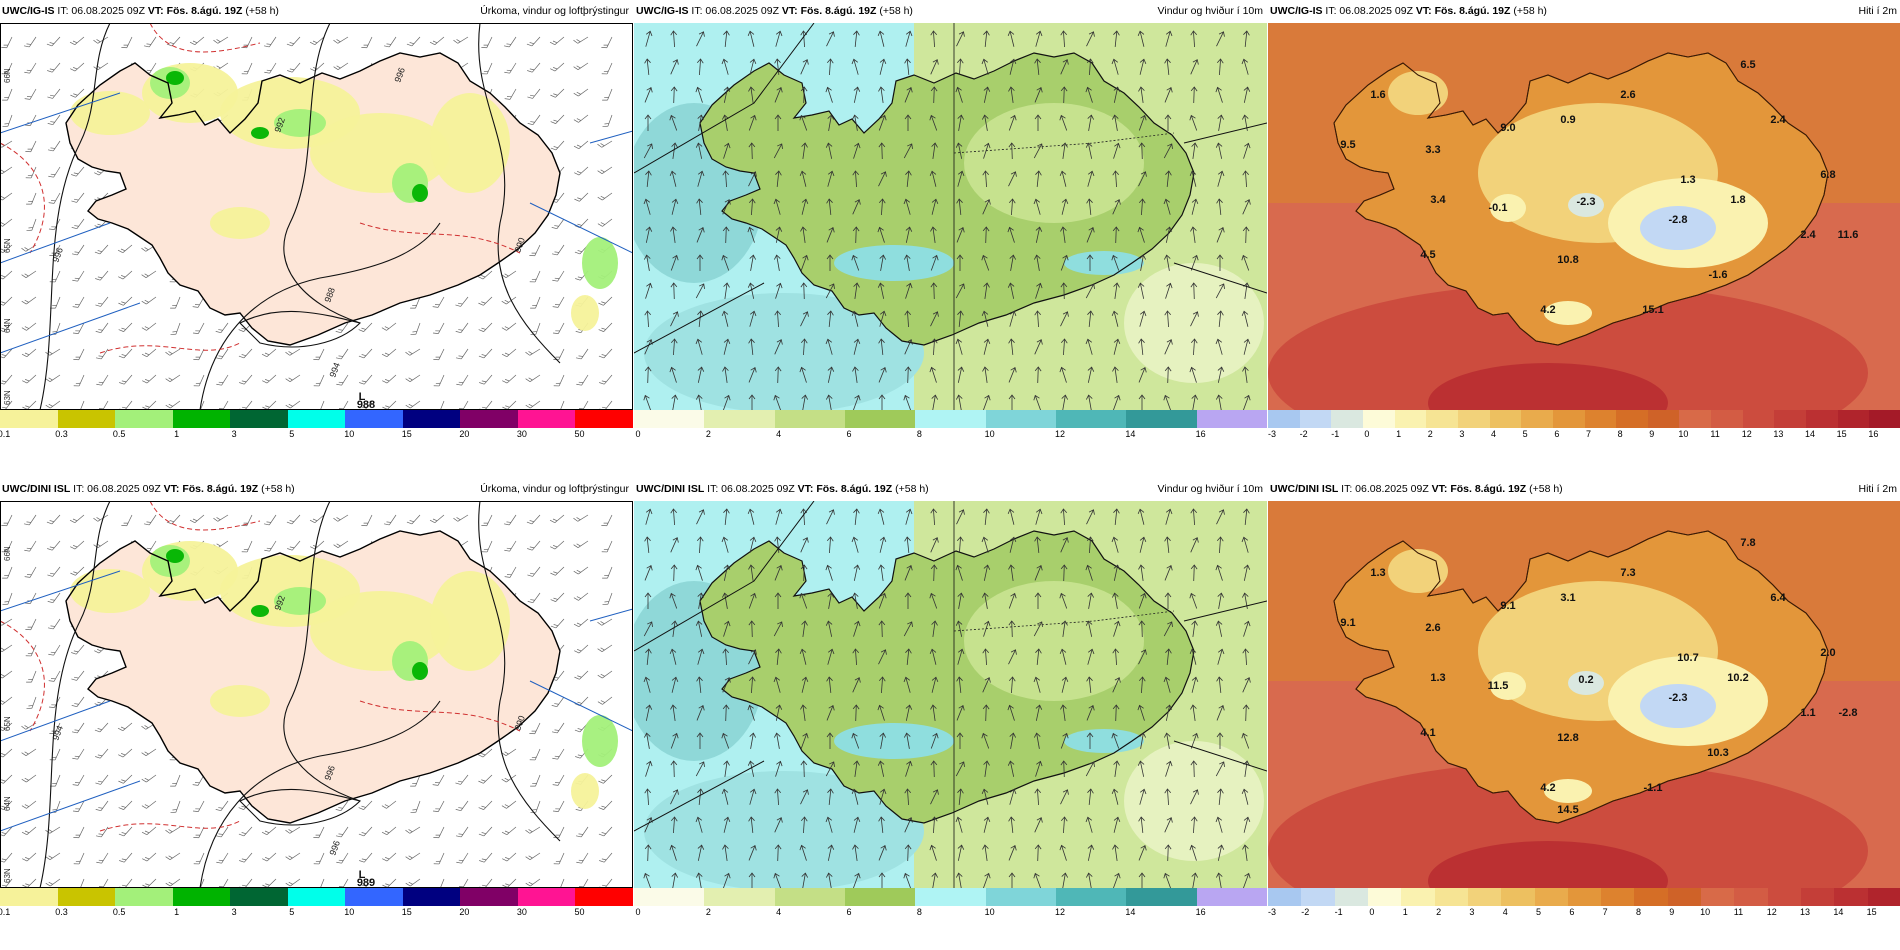  What do you see at coordinates (1877, 489) in the screenshot?
I see `panel-title: Hiti í 2m` at bounding box center [1877, 489].